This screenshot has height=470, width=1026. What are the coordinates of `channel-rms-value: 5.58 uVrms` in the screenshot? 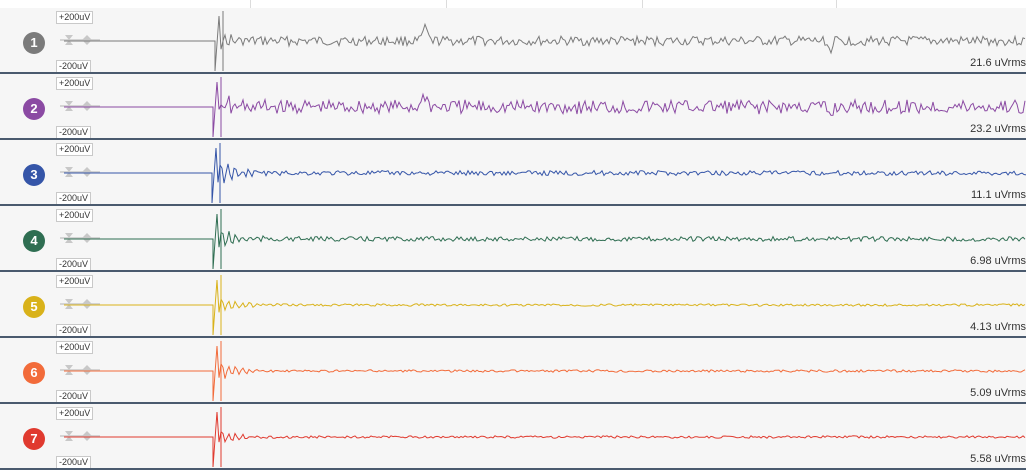 It's located at (998, 459).